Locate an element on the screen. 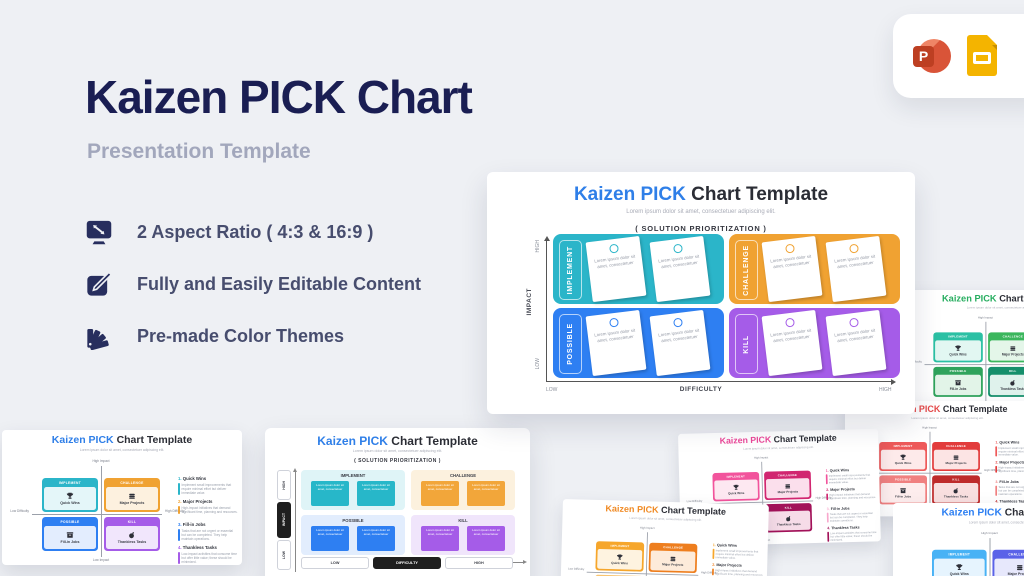 Image resolution: width=1024 pixels, height=576 pixels. quadrant-card-implement: IMPLEMENT Quick Wins is located at coordinates (959, 562).